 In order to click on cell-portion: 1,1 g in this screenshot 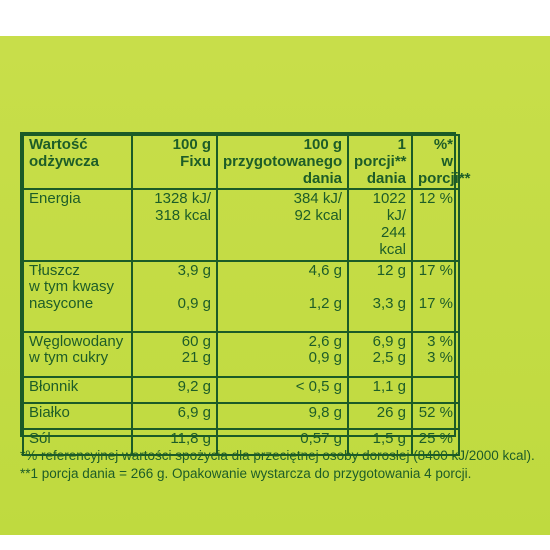, I will do `click(380, 389)`.